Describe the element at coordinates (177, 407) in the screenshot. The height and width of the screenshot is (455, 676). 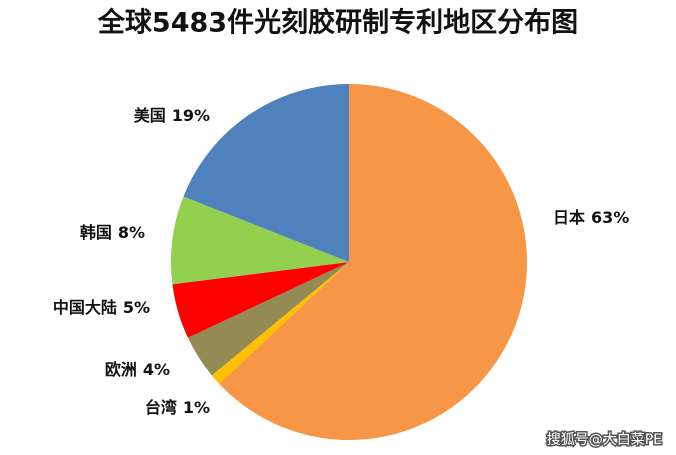
I see `slice-label: 台湾 1%` at that location.